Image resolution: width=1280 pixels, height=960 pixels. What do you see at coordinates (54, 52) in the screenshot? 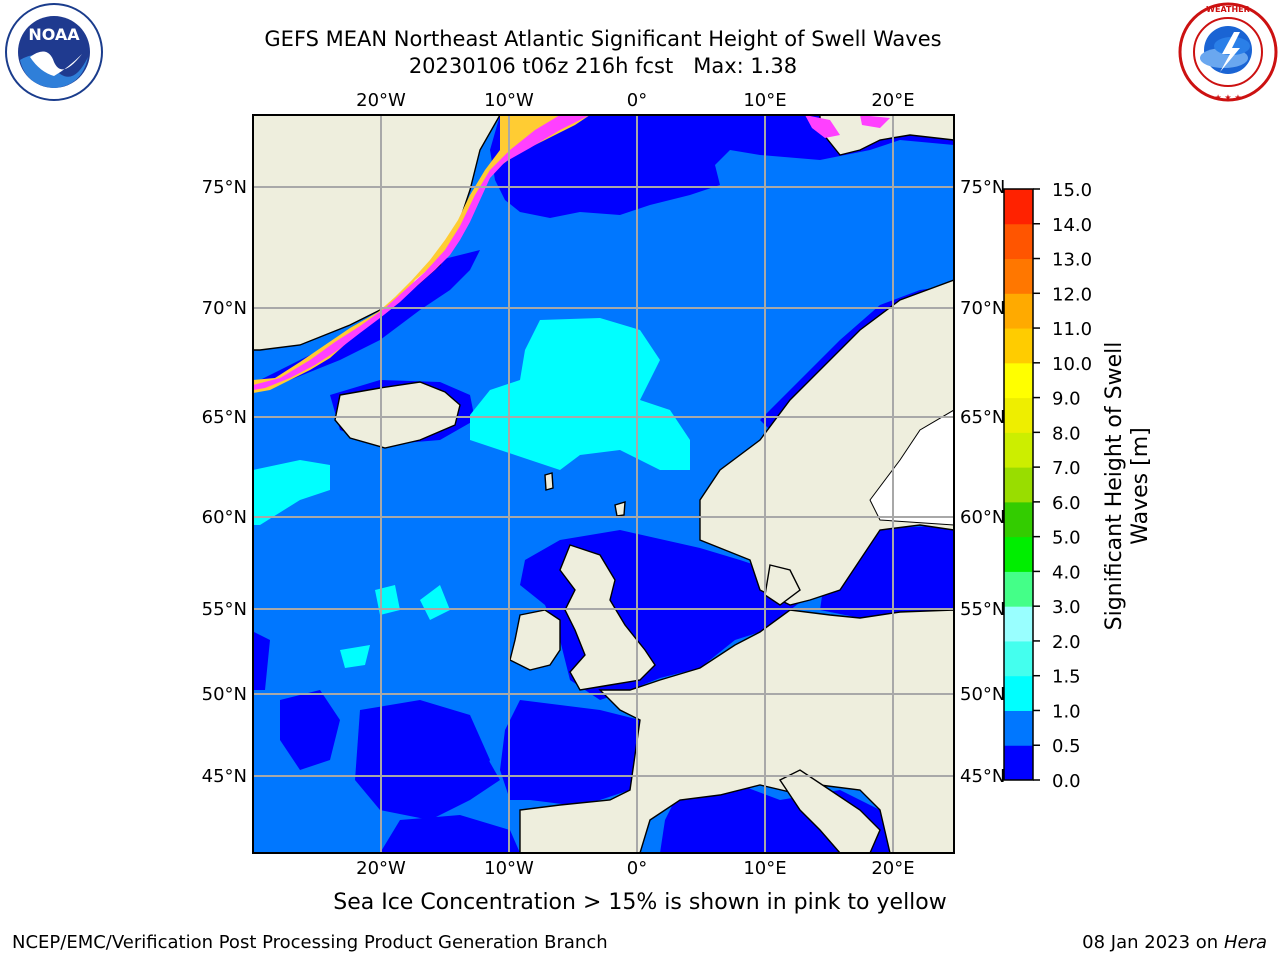
I see `noaa-logo: NOAA` at bounding box center [54, 52].